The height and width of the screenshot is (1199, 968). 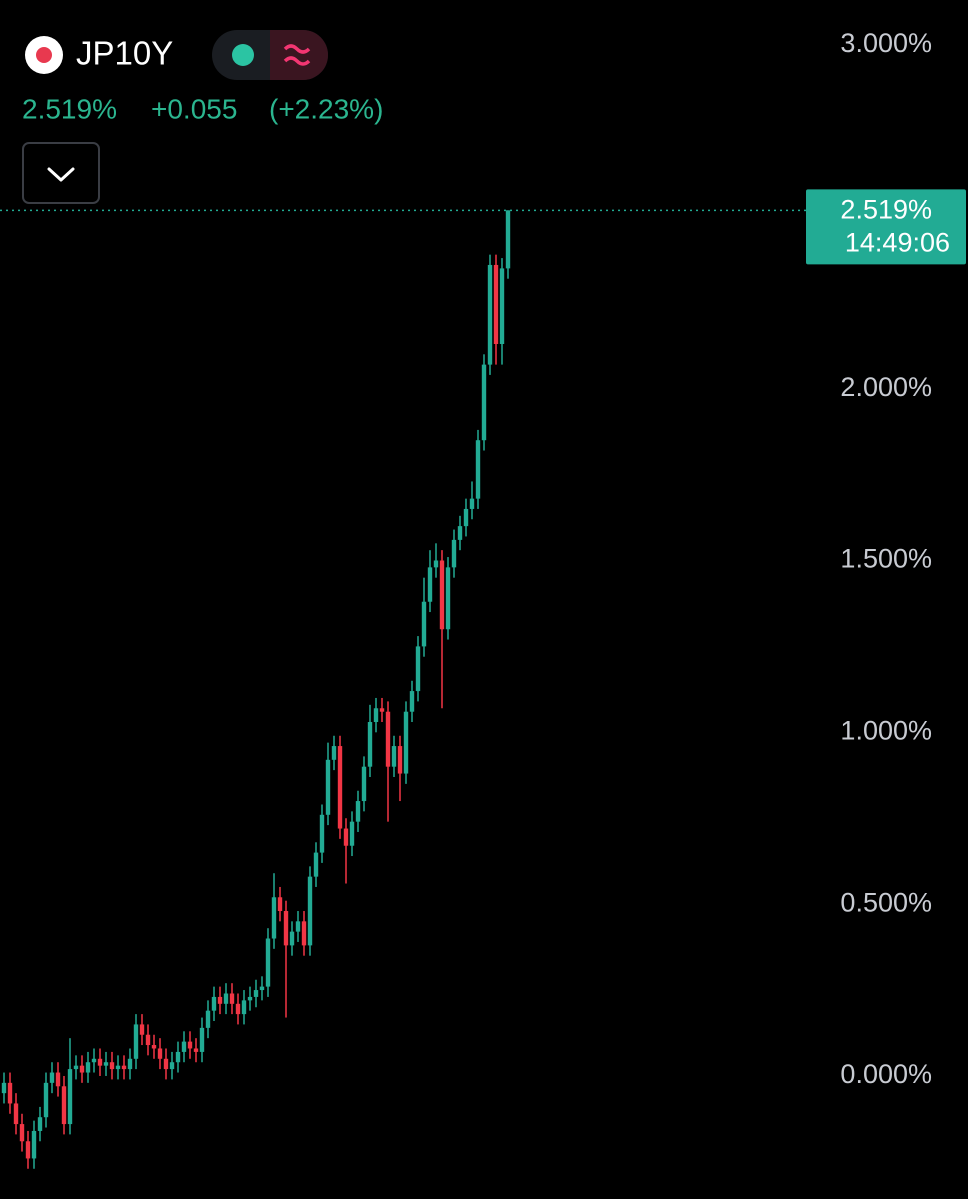 I want to click on change-percent: (+2.23%), so click(x=326, y=108).